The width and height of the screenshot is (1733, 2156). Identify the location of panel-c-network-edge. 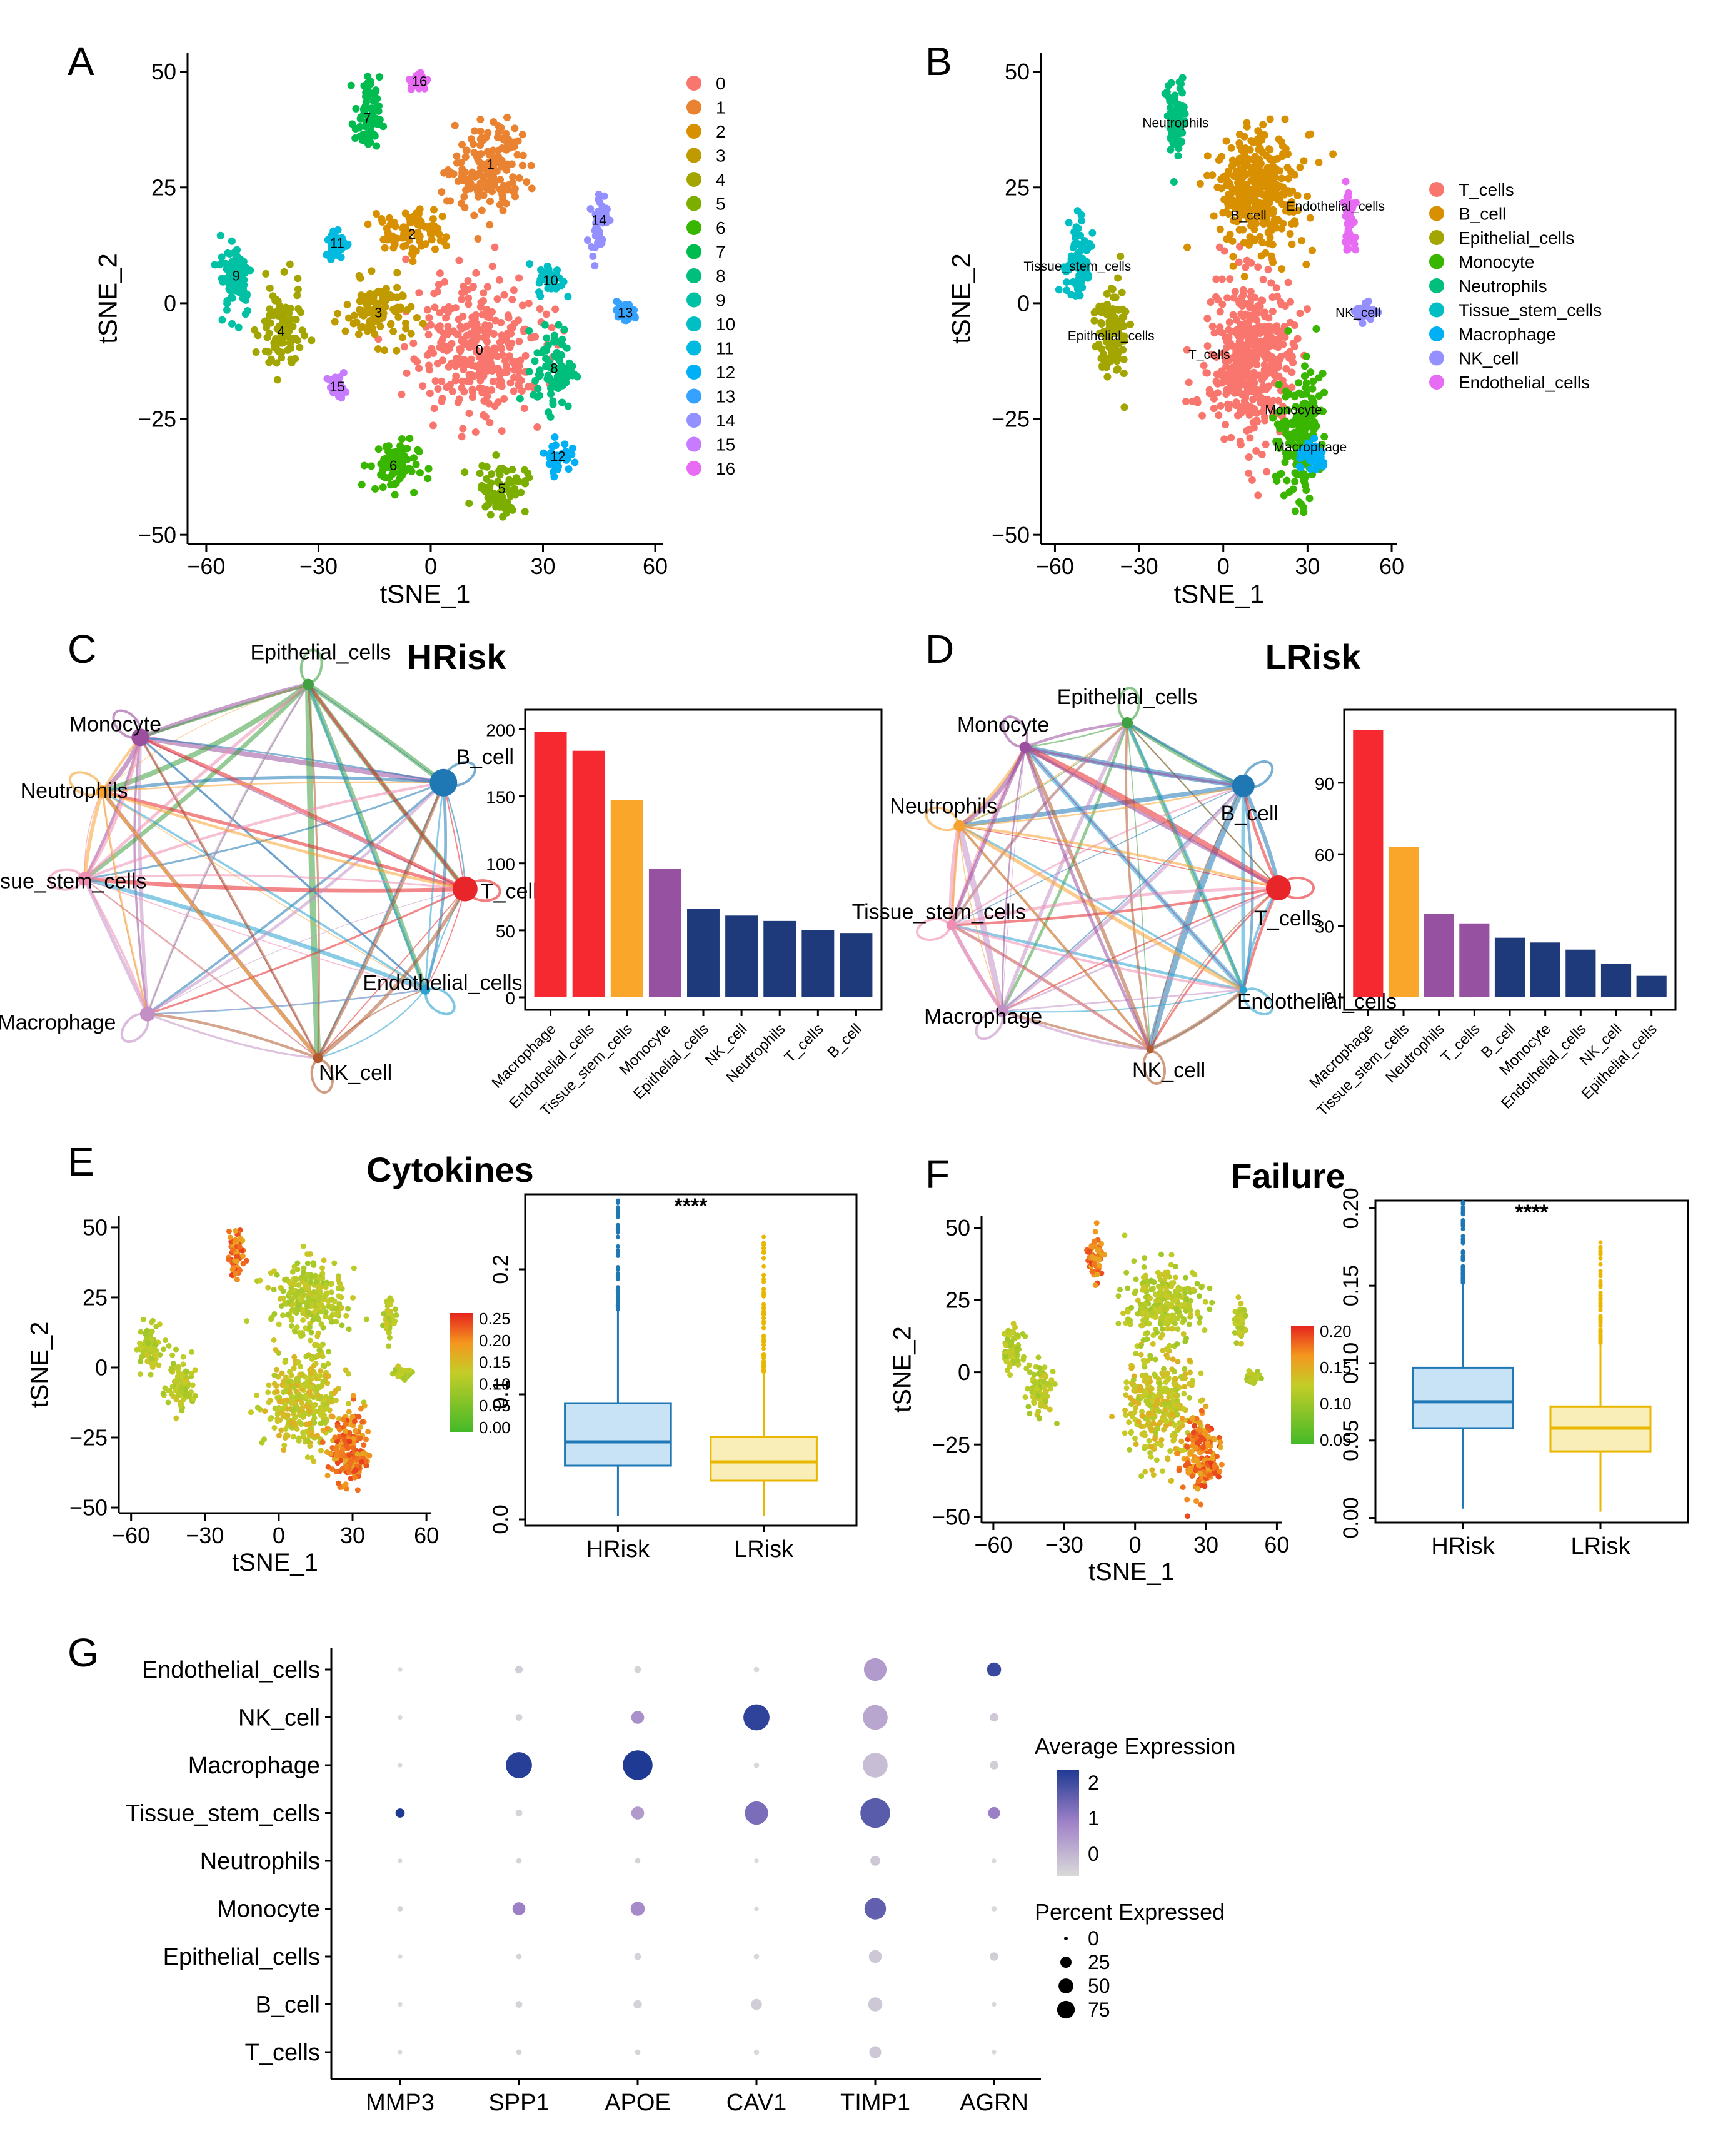
(201, 968).